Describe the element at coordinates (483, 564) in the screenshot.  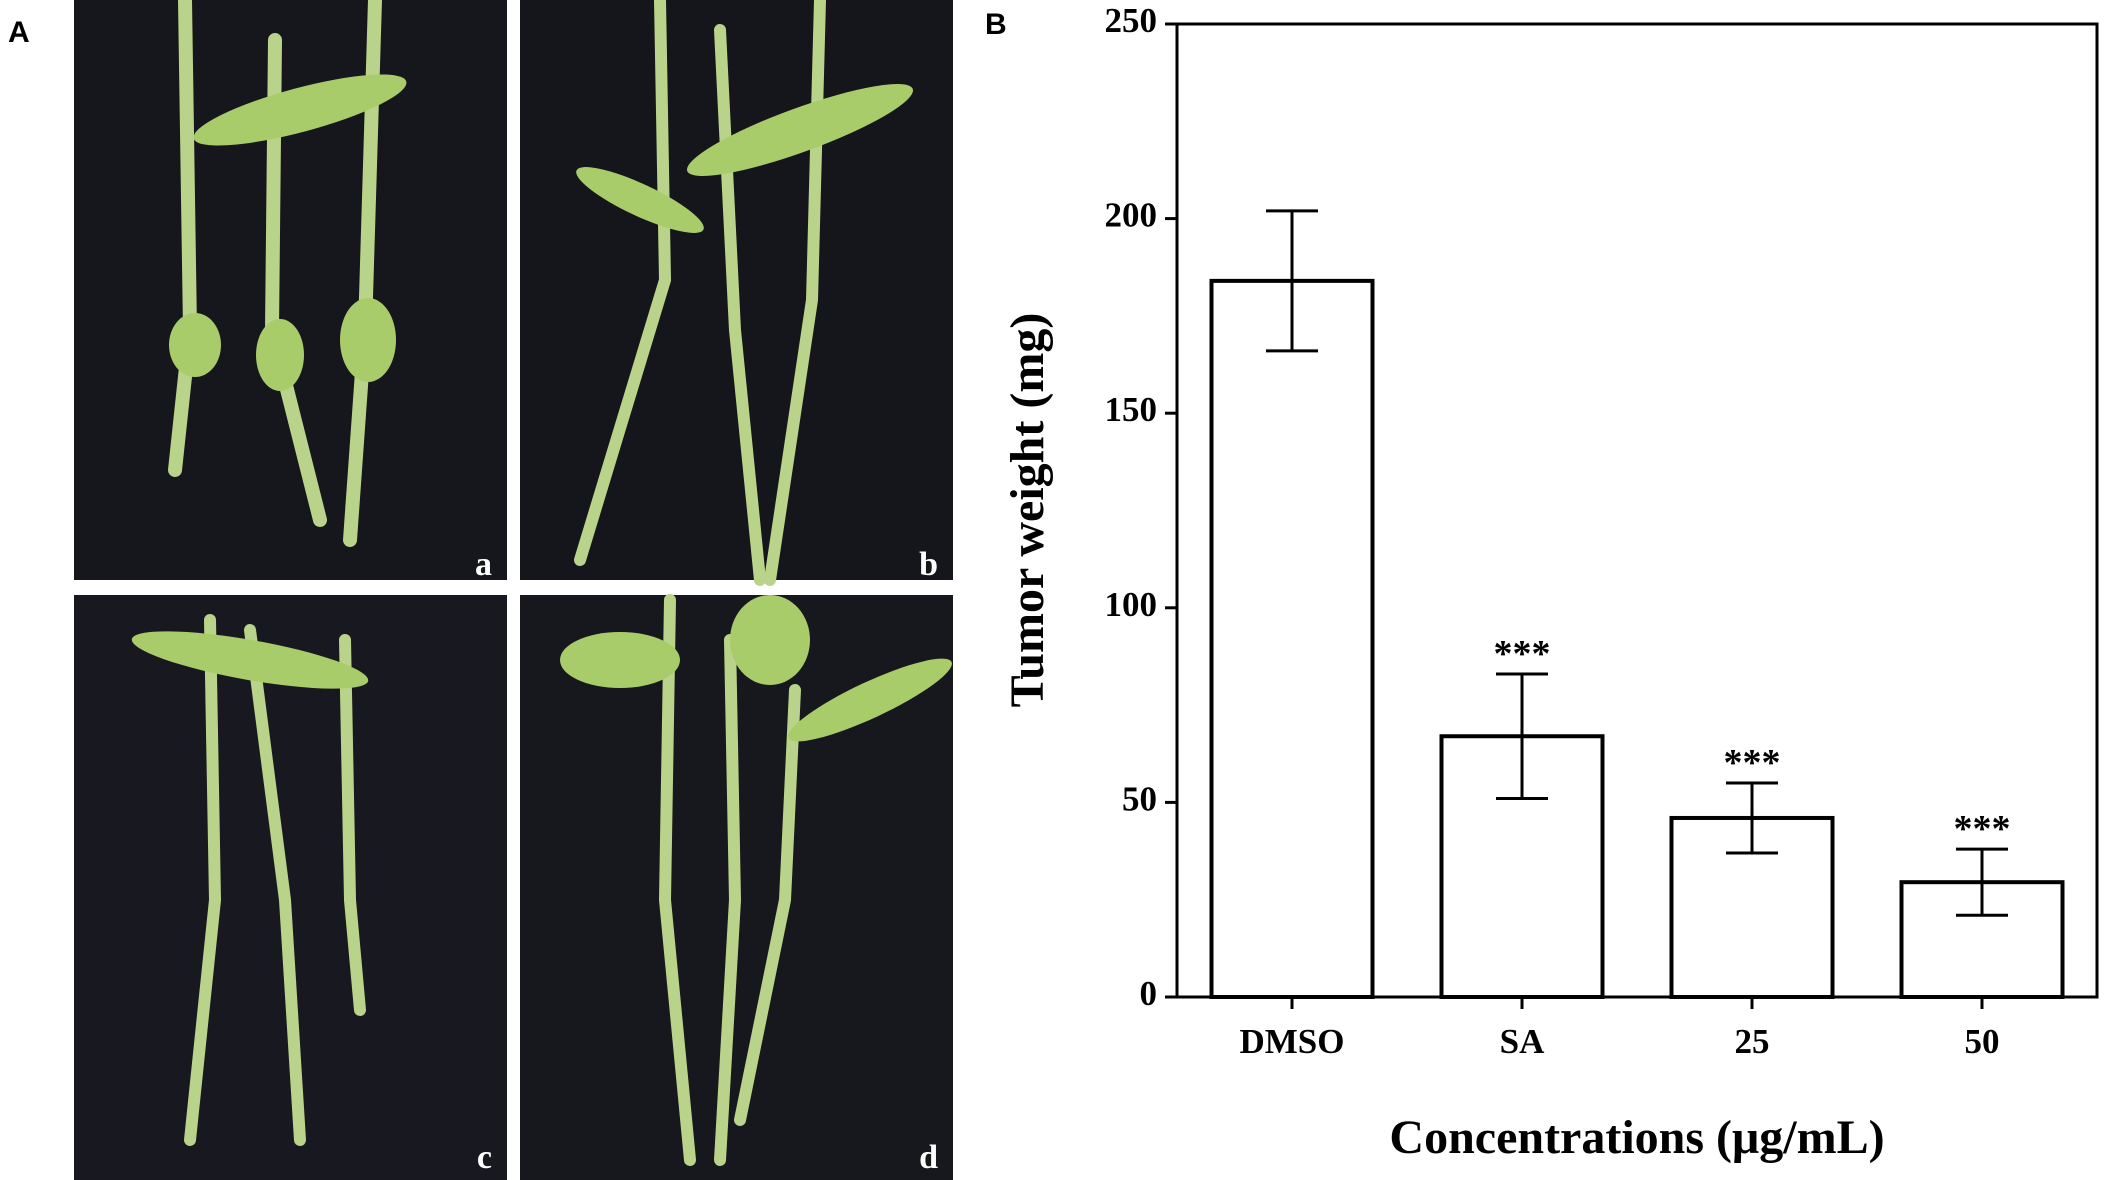
I see `photo-label: a` at that location.